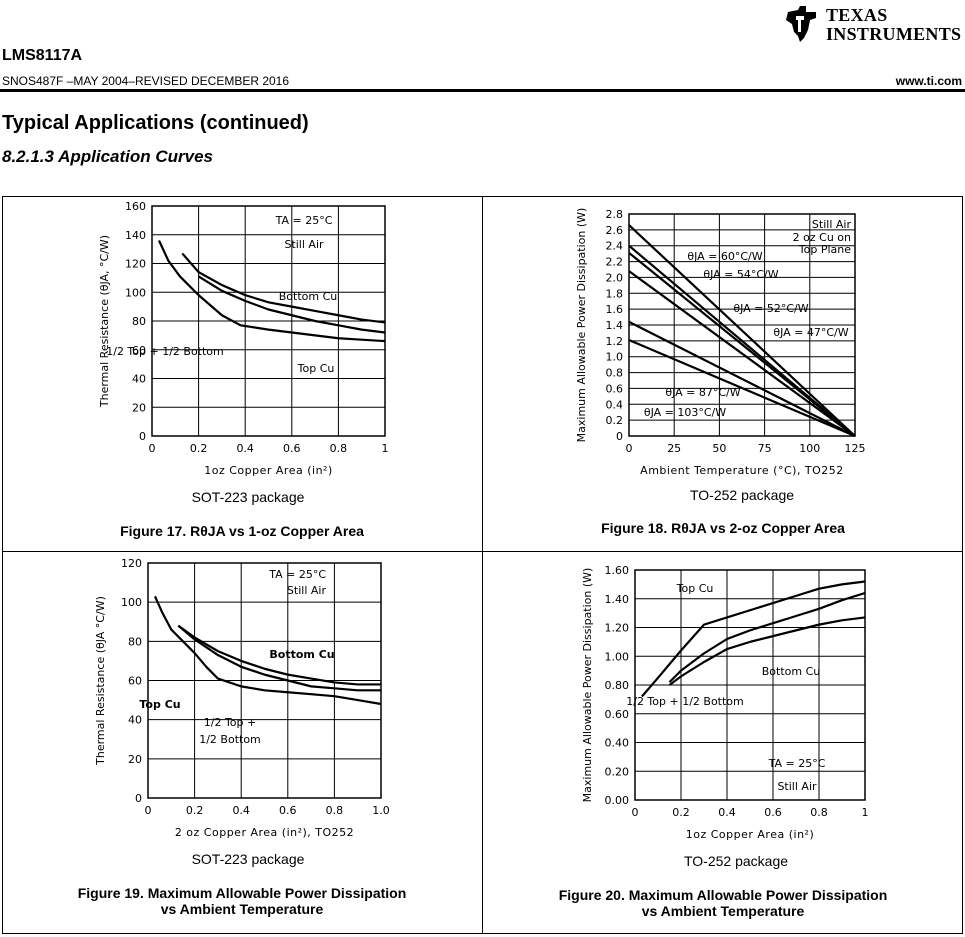  Describe the element at coordinates (139, 407) in the screenshot. I see `y-tick-label: 20` at that location.